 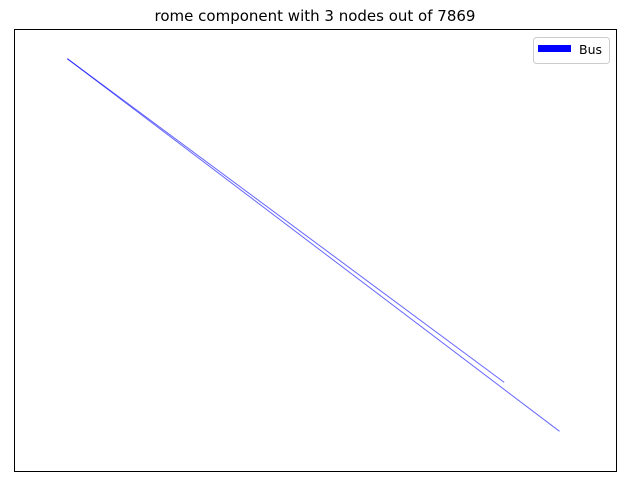 What do you see at coordinates (554, 48) in the screenshot?
I see `legend-swatch-bus` at bounding box center [554, 48].